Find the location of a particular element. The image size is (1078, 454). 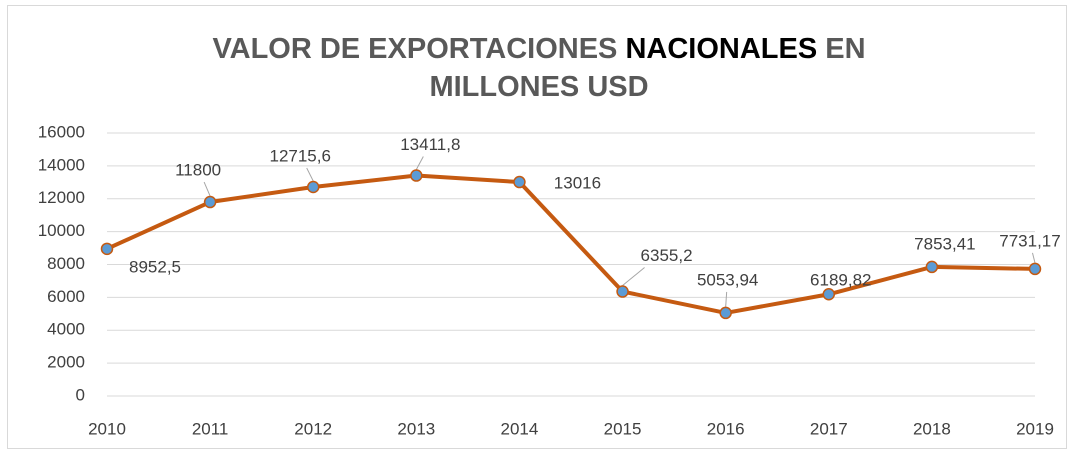

data-label: 7853,41 is located at coordinates (944, 243).